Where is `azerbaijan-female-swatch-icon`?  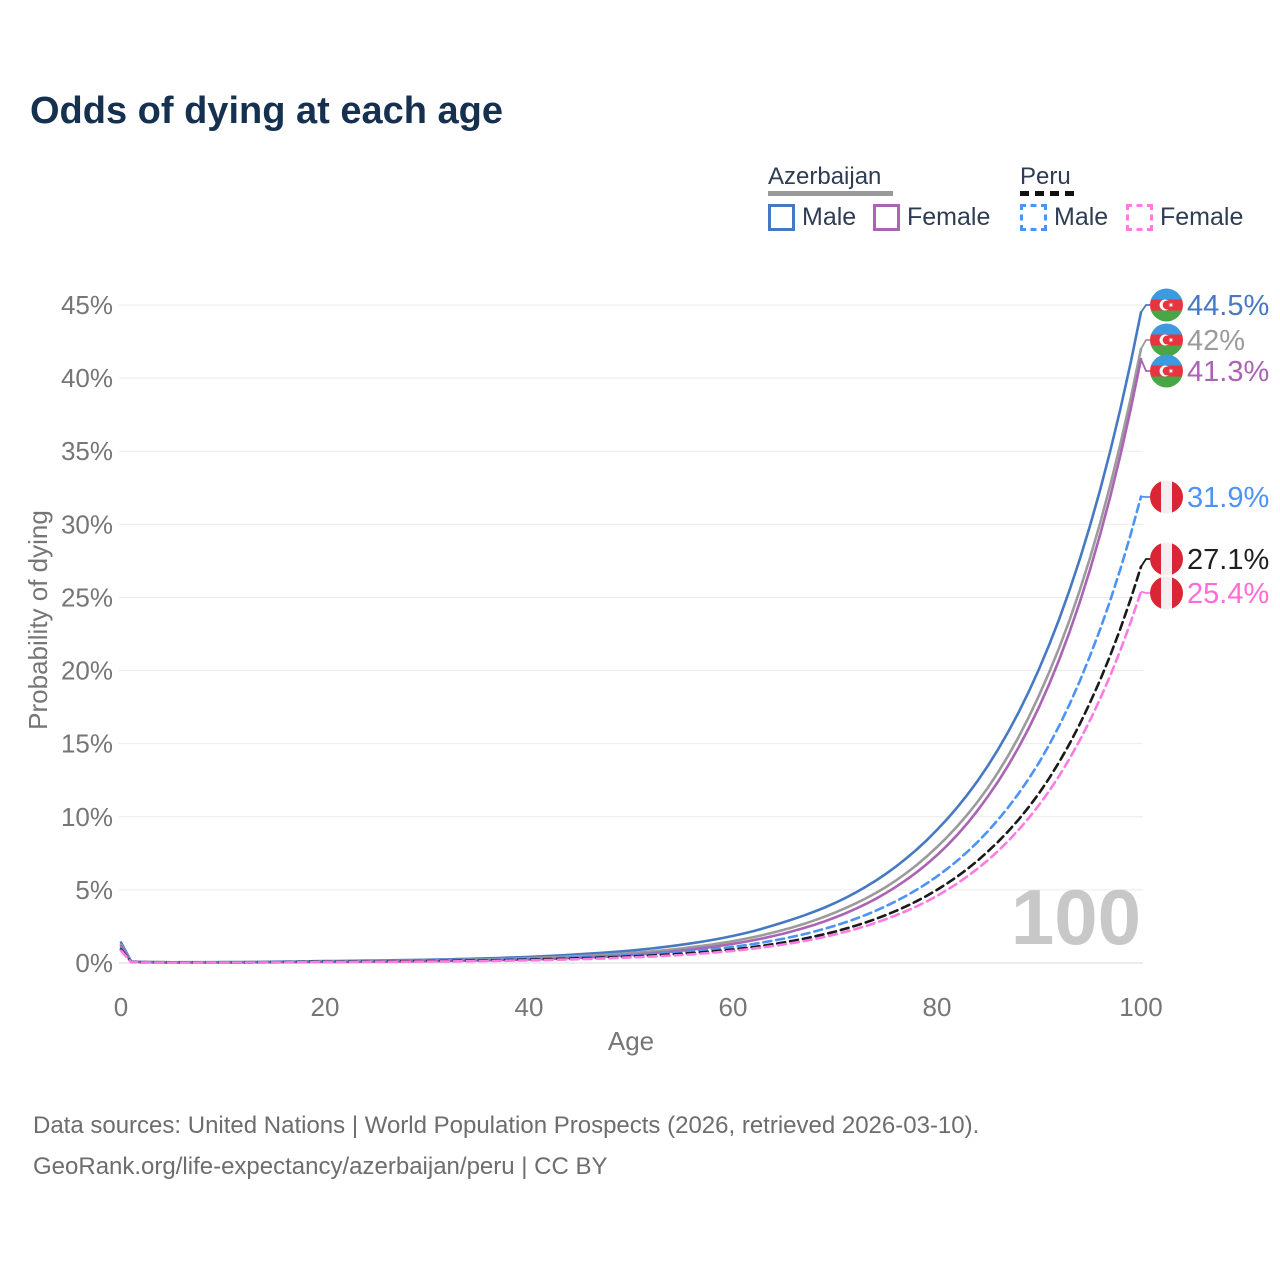 azerbaijan-female-swatch-icon is located at coordinates (886, 217).